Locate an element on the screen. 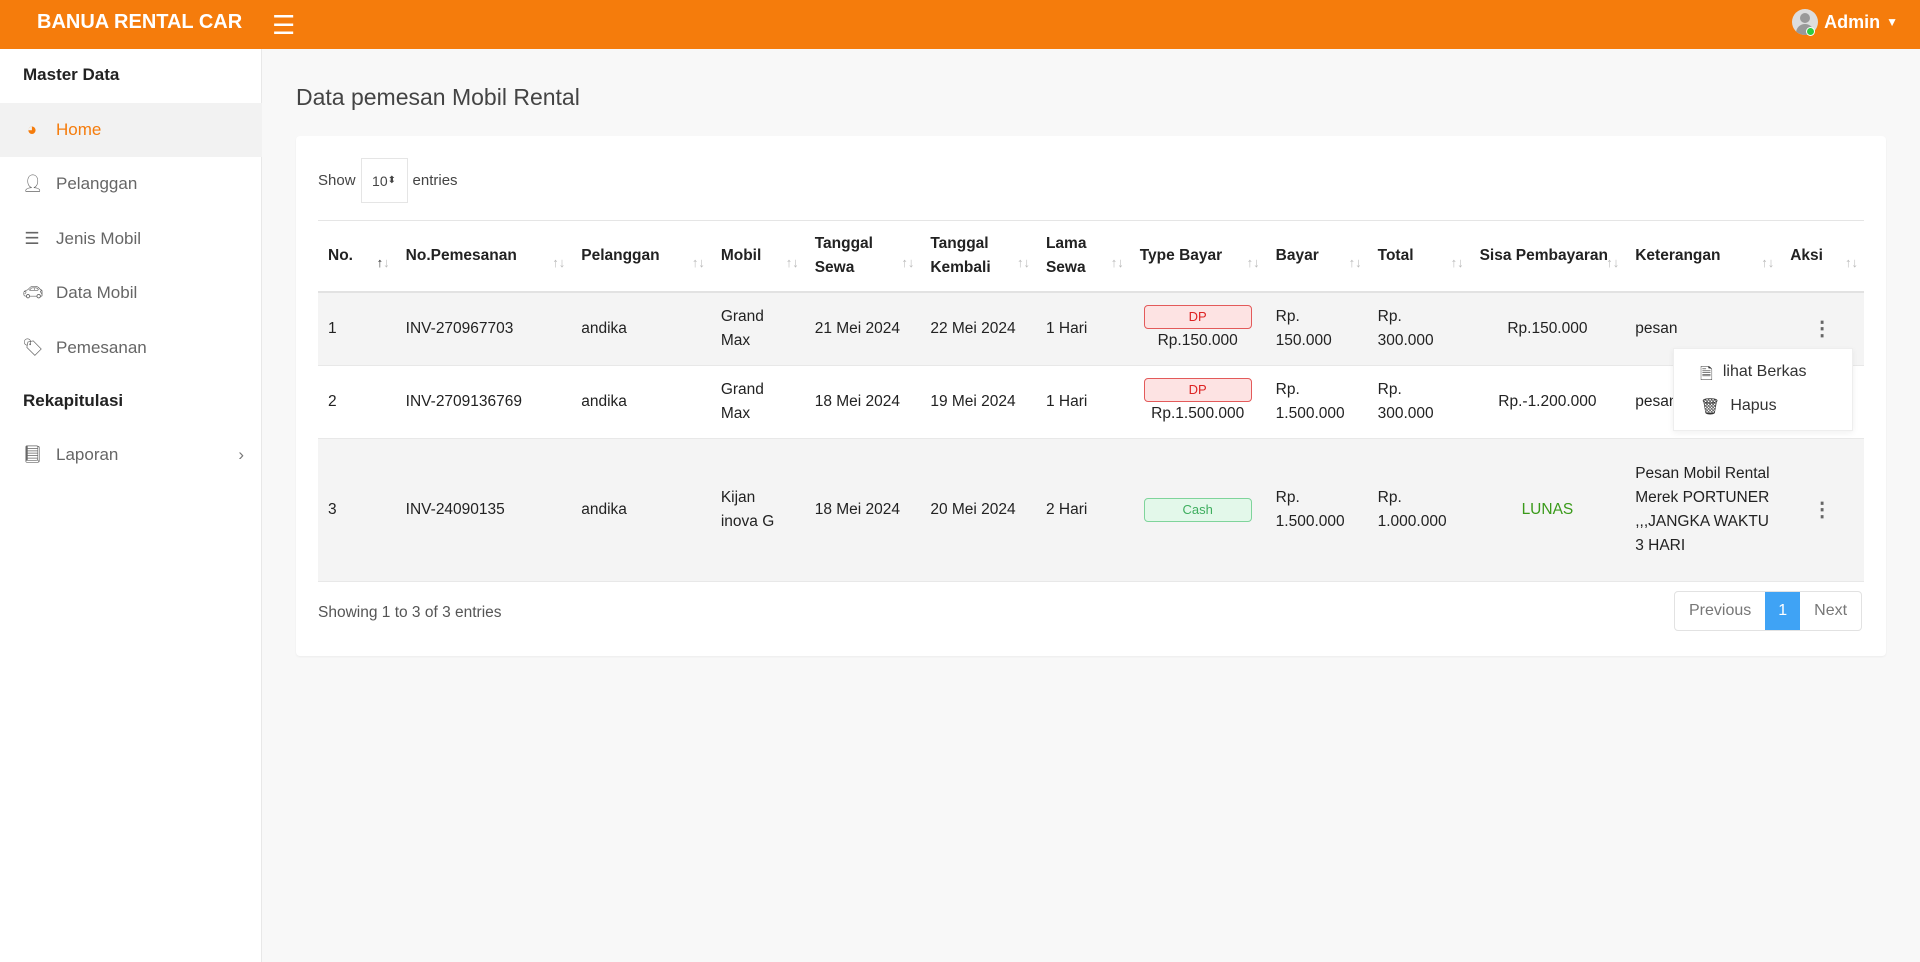  payment-type-badge: DP is located at coordinates (1197, 316).